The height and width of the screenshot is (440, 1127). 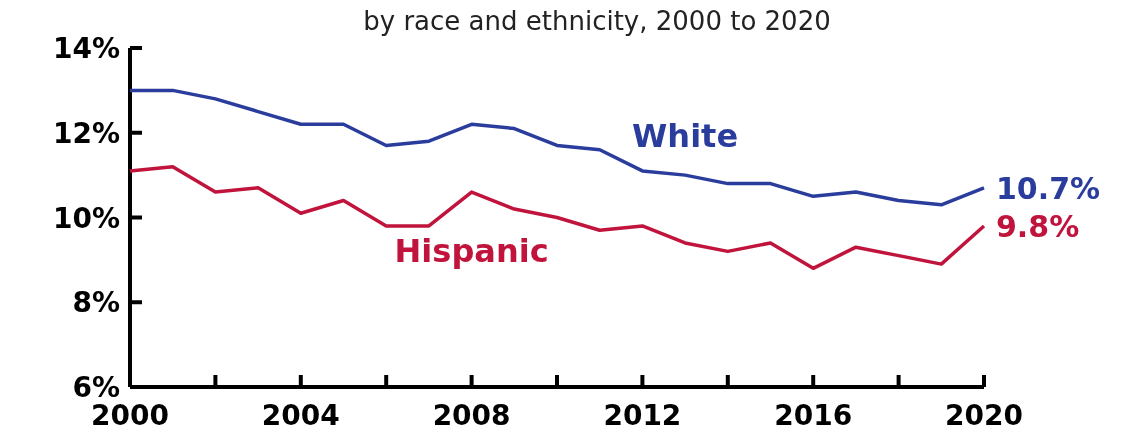 I want to click on data-label: 10.7%, so click(x=1048, y=188).